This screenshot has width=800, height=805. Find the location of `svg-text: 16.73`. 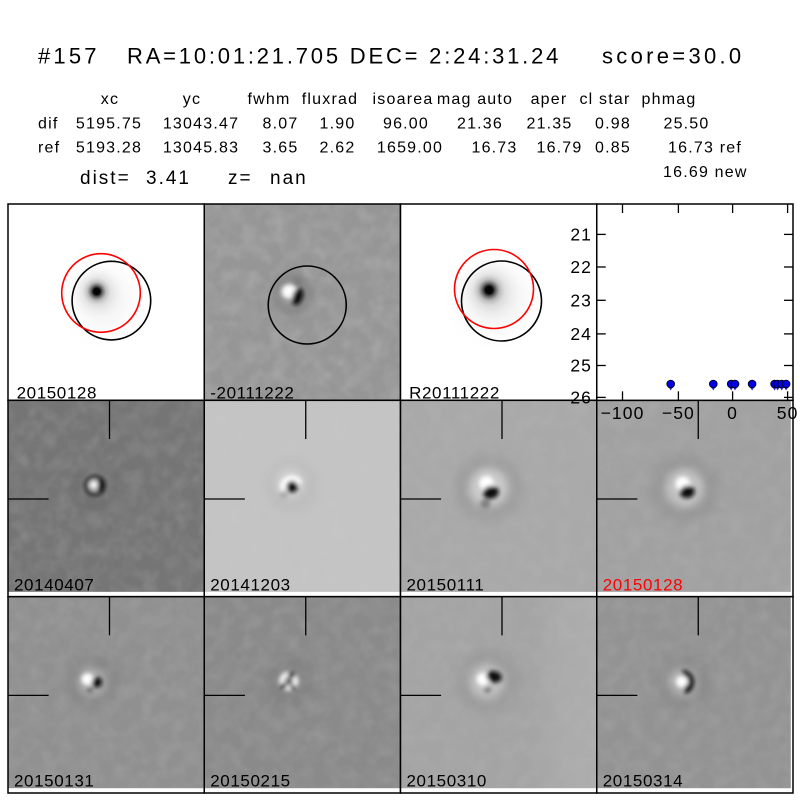

svg-text: 16.73 is located at coordinates (494, 148).